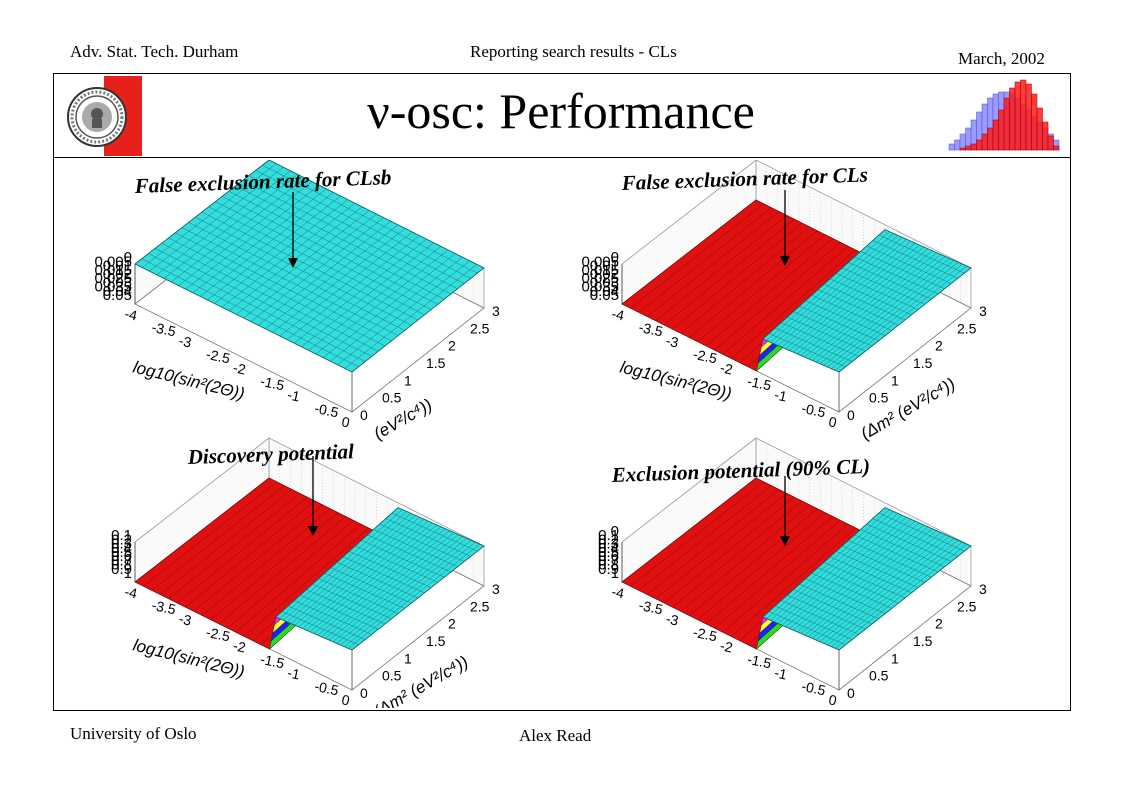 The image size is (1122, 794). I want to click on header-left: Adv. Stat. Tech. Durham, so click(154, 51).